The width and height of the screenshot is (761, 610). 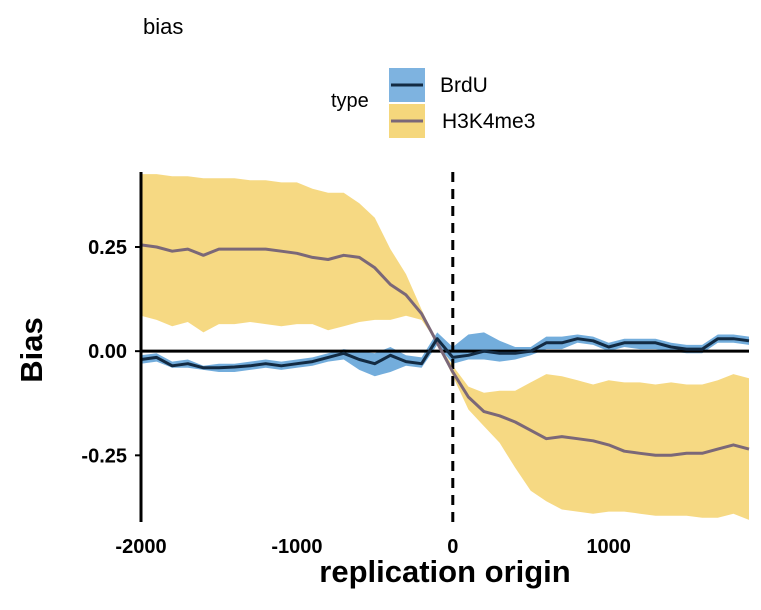 What do you see at coordinates (488, 121) in the screenshot?
I see `legend-label-h3k4me3: H3K4me3` at bounding box center [488, 121].